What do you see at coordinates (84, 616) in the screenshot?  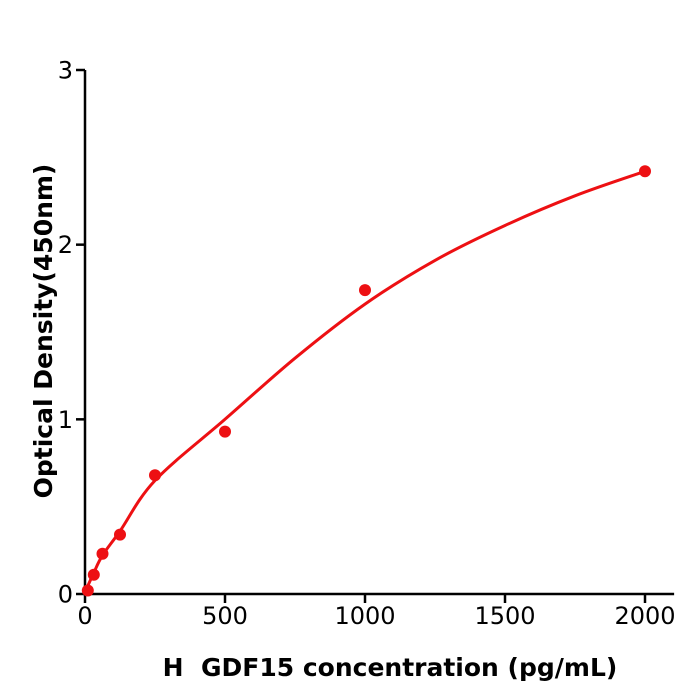 I see `x-tick-label: 0` at bounding box center [84, 616].